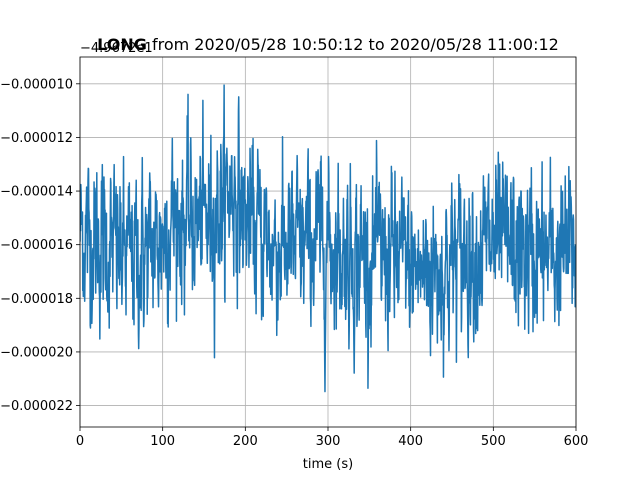  What do you see at coordinates (36, 352) in the screenshot?
I see `y-tick-label: −0.000020` at bounding box center [36, 352].